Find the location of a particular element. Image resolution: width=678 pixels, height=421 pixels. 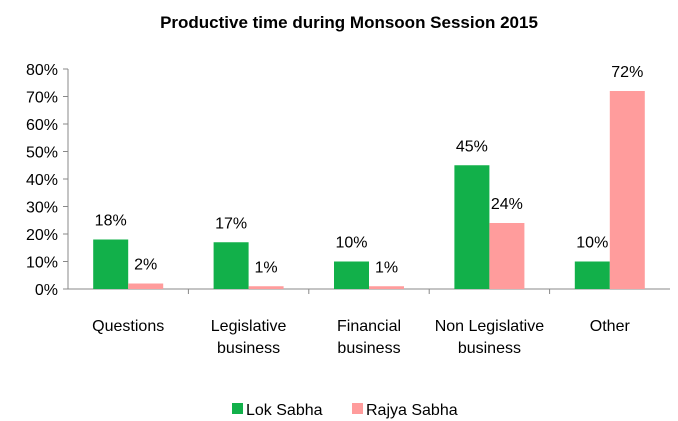

data-label: 24% is located at coordinates (507, 204).